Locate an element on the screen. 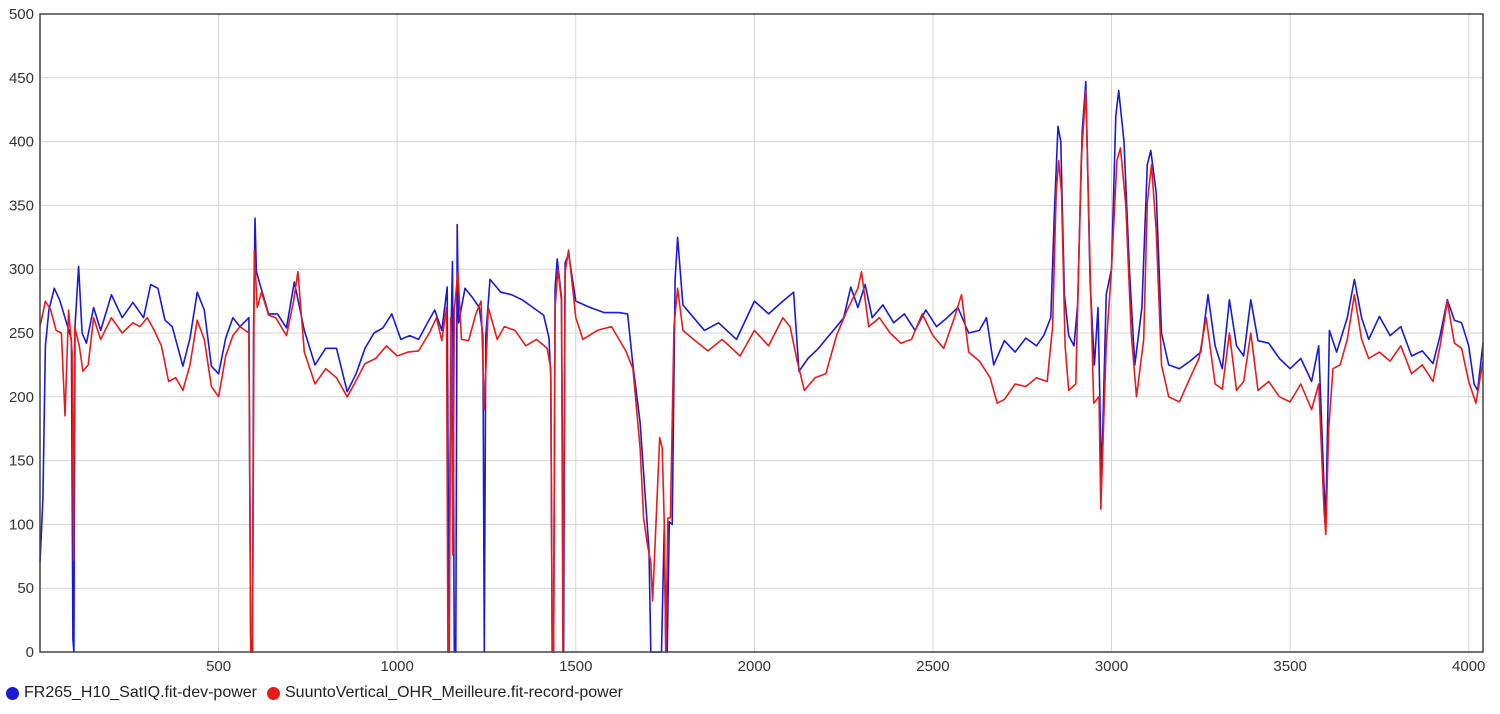  y-tick-label: 450 is located at coordinates (21, 78).